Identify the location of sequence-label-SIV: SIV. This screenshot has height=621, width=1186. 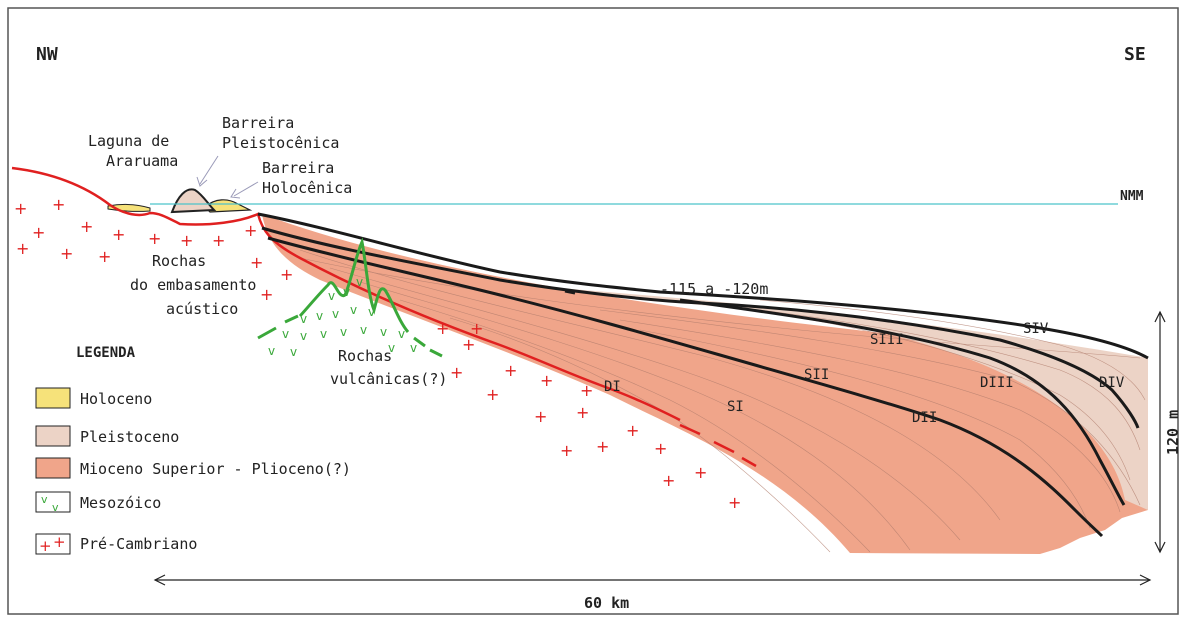
(1036, 329).